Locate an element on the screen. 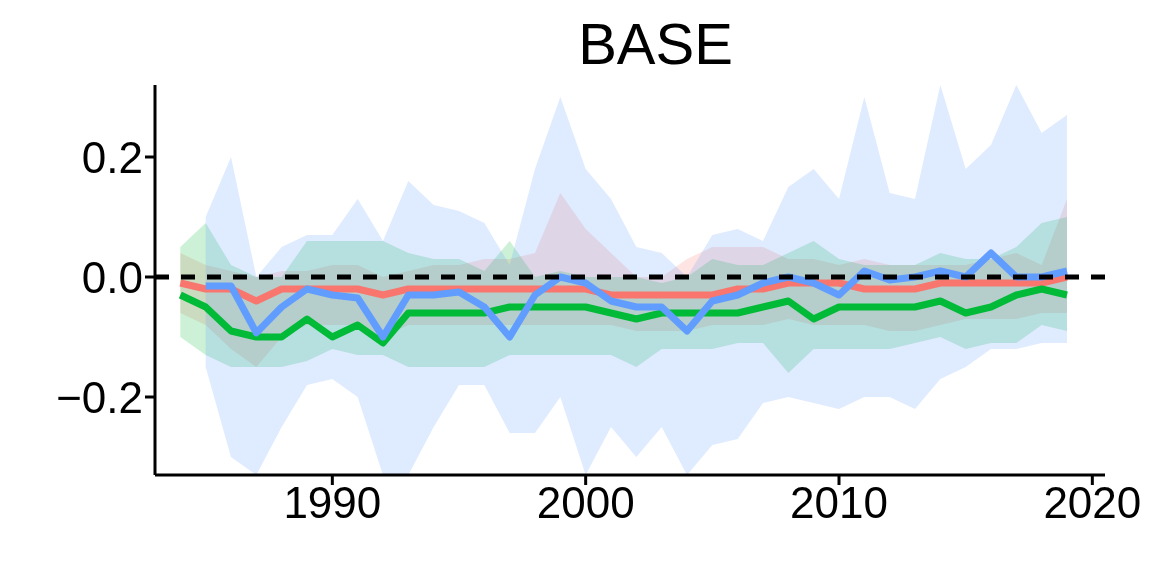 This screenshot has height=577, width=1161. x-tick-label: 2020 is located at coordinates (1092, 503).